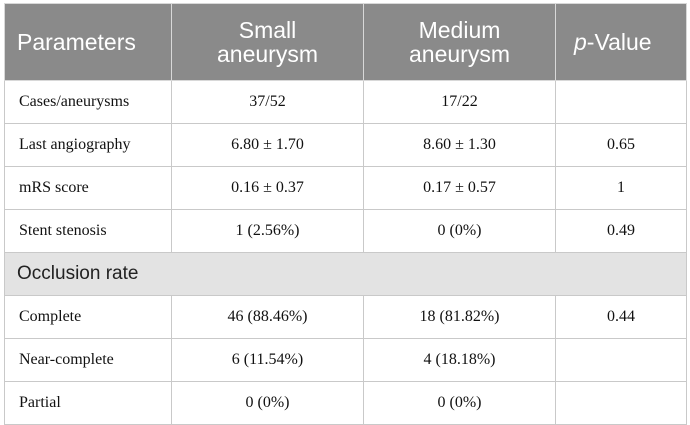  What do you see at coordinates (88, 231) in the screenshot?
I see `row-label: Stent stenosis` at bounding box center [88, 231].